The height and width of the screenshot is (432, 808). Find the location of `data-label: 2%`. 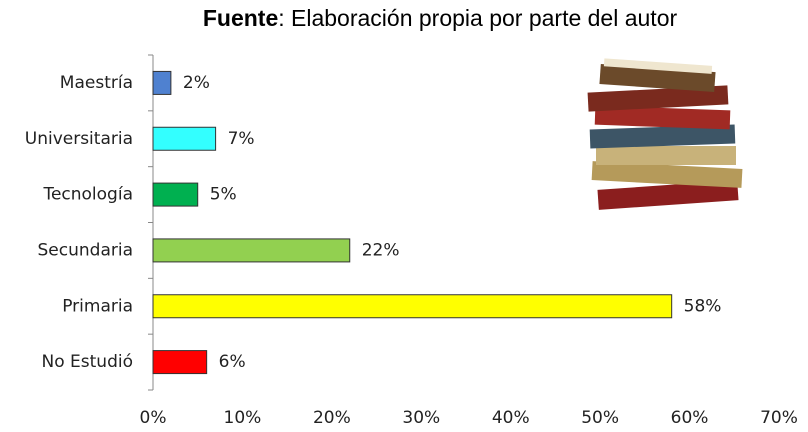

data-label: 2% is located at coordinates (196, 83).